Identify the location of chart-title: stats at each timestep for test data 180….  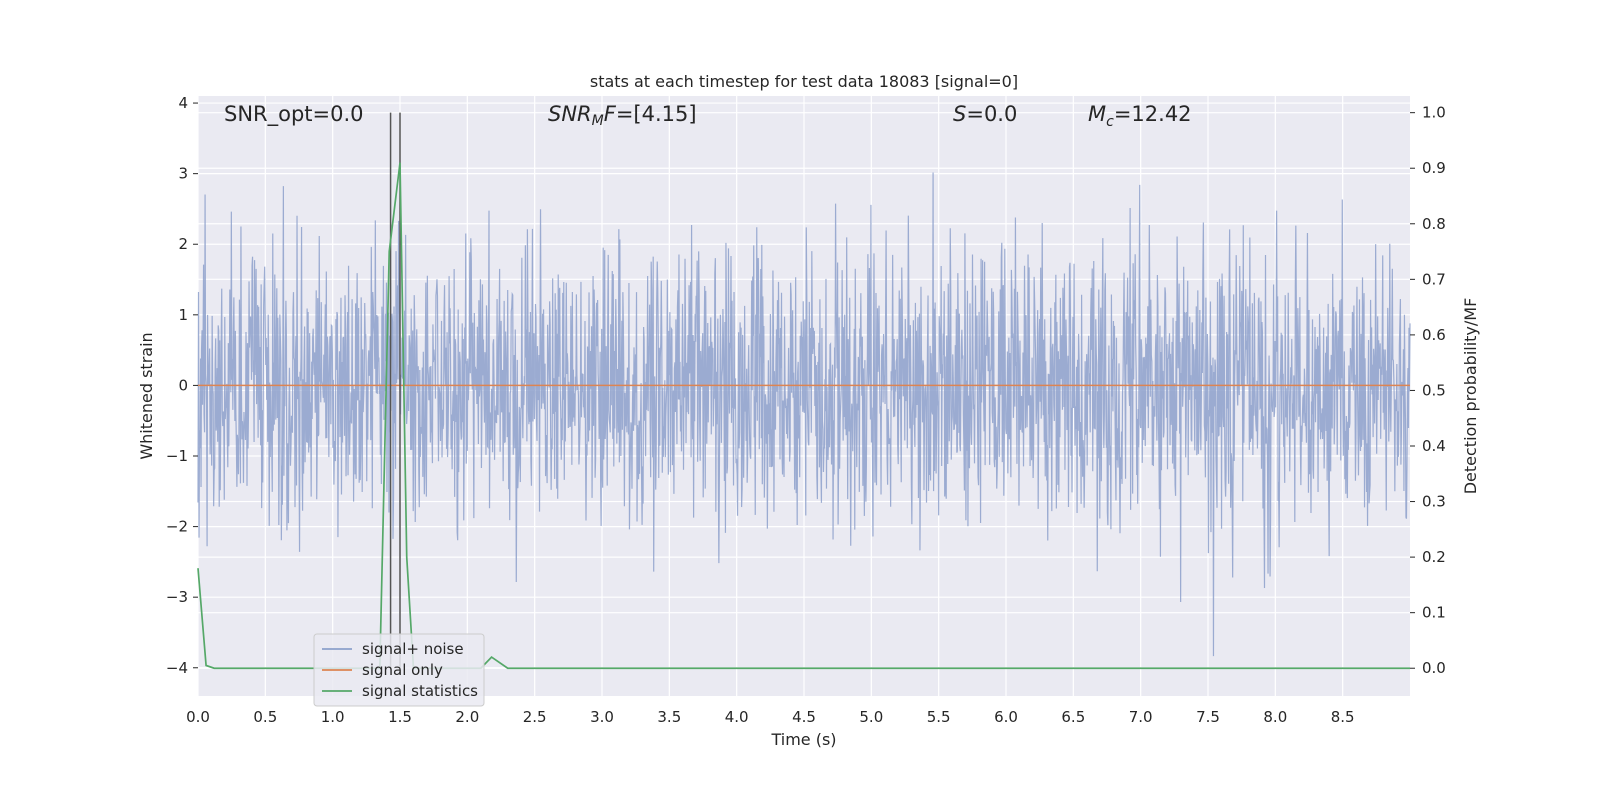
(804, 81).